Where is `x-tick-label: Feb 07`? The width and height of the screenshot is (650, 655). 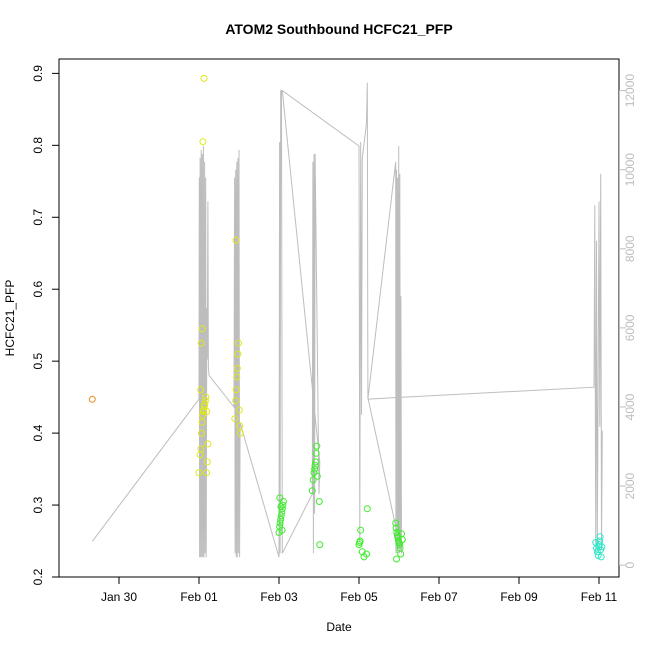
x-tick-label: Feb 07 is located at coordinates (439, 597).